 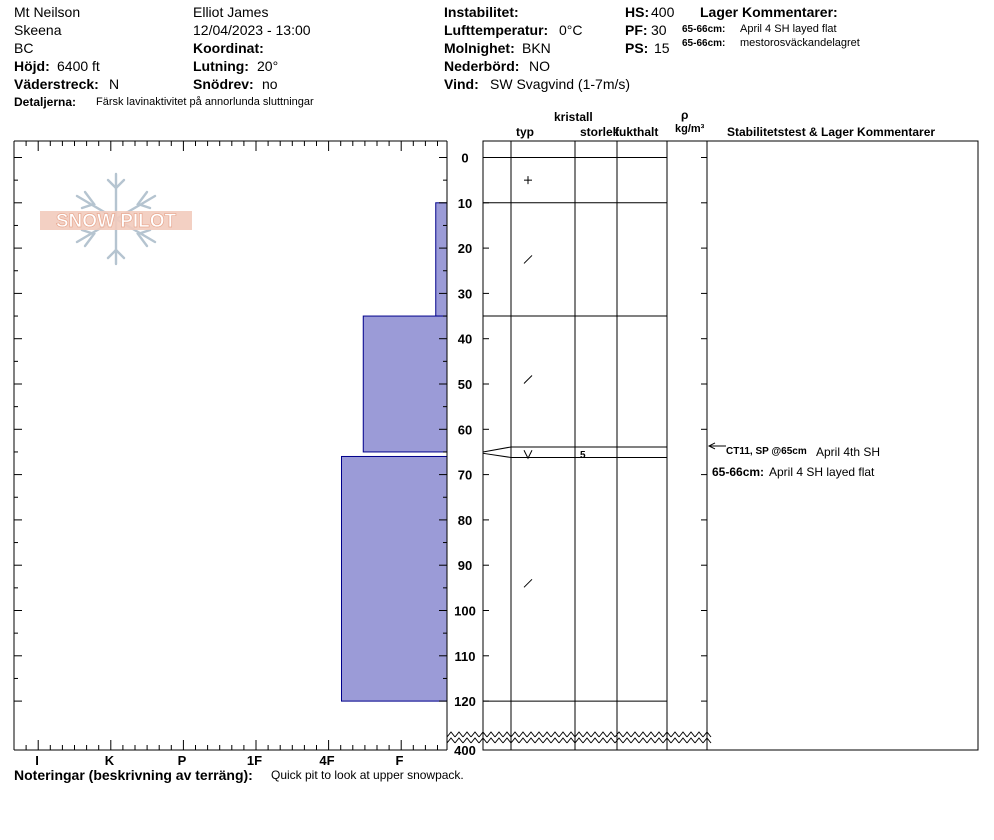 What do you see at coordinates (848, 452) in the screenshot?
I see `stability-test-comment: April 4th SH` at bounding box center [848, 452].